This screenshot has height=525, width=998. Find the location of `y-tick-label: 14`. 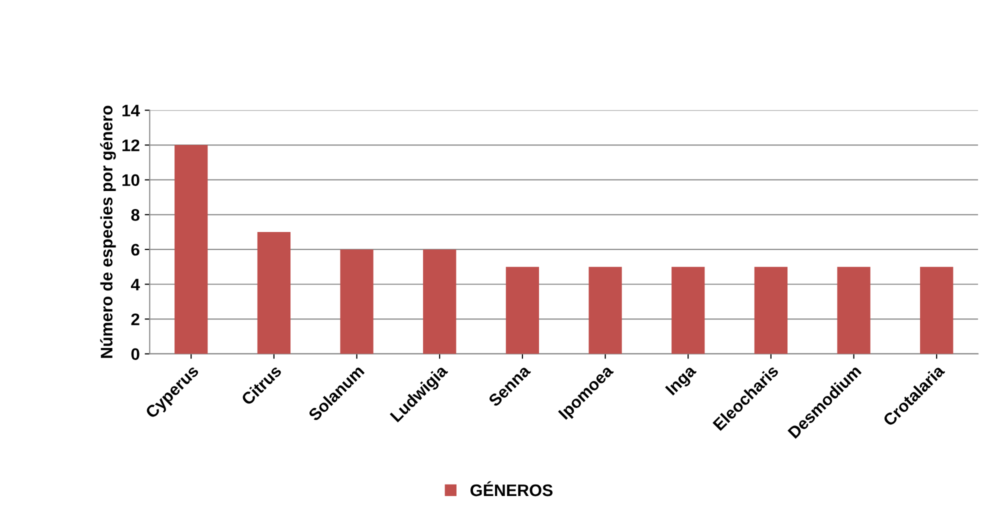

y-tick-label: 14 is located at coordinates (131, 110).